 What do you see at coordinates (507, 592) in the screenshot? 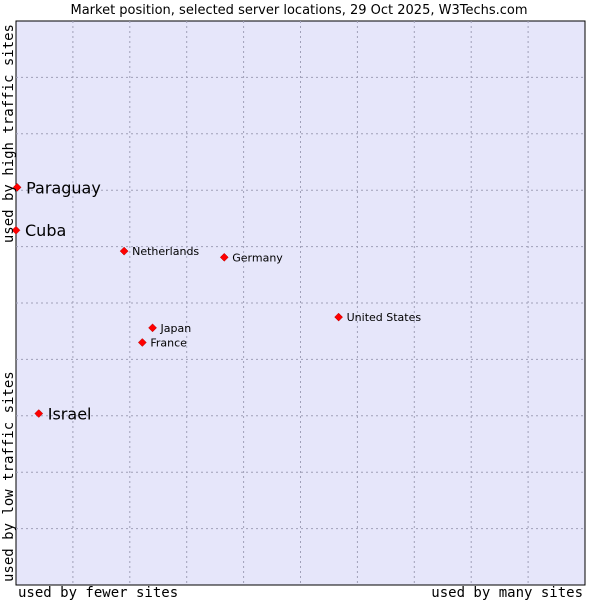
I see `x-axis-label-high: used by many sites` at bounding box center [507, 592].